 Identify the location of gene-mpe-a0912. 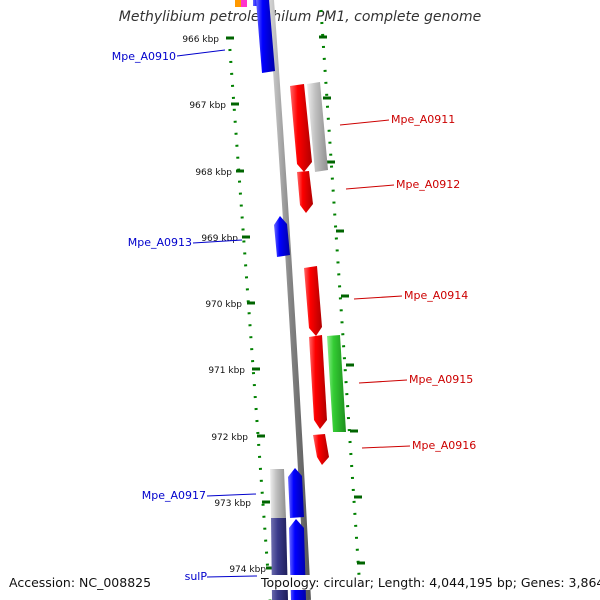
(305, 192).